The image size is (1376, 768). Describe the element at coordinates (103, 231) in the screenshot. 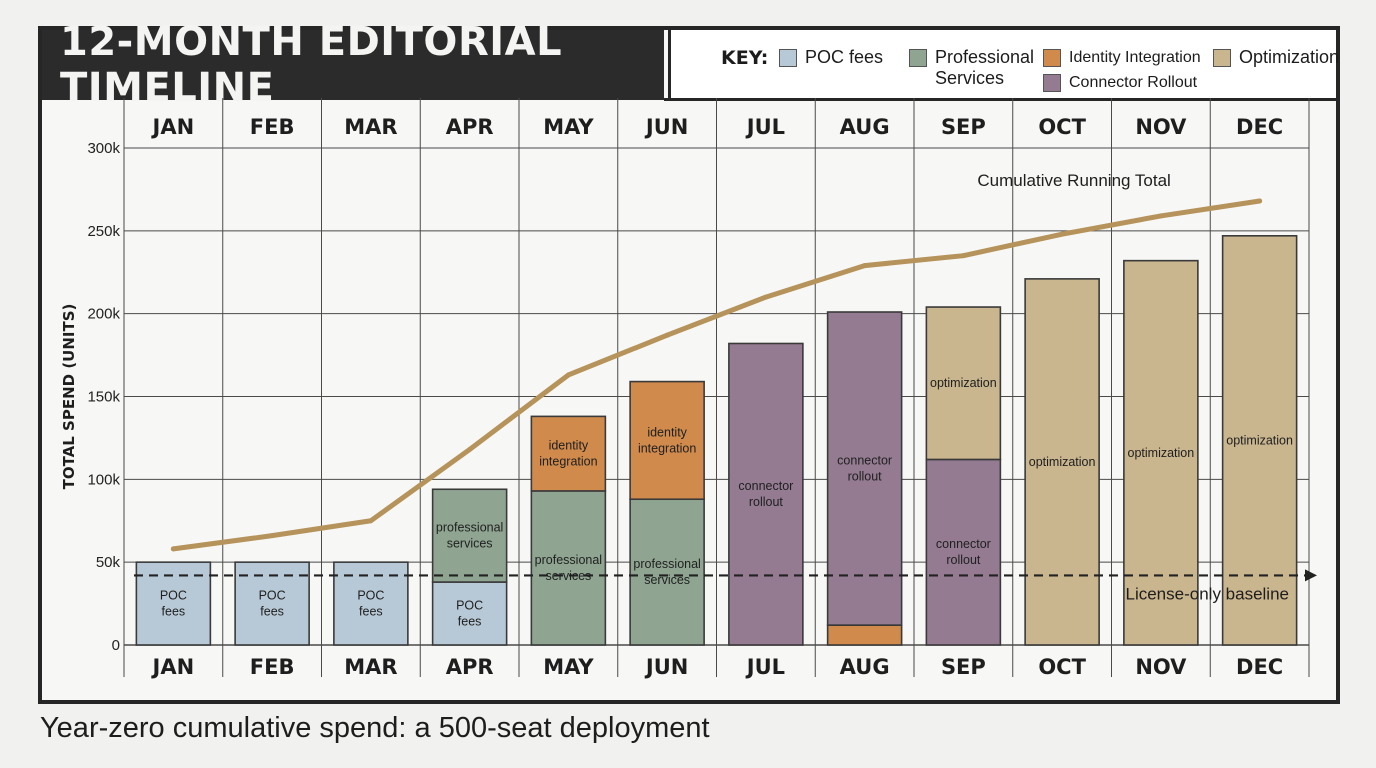

I see `y-tick-label: 250k` at that location.